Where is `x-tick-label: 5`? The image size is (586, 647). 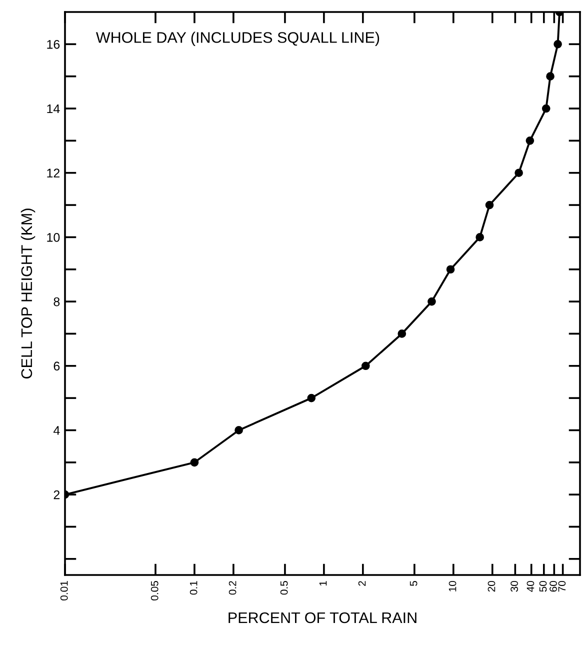
x-tick-label: 5 is located at coordinates (414, 583).